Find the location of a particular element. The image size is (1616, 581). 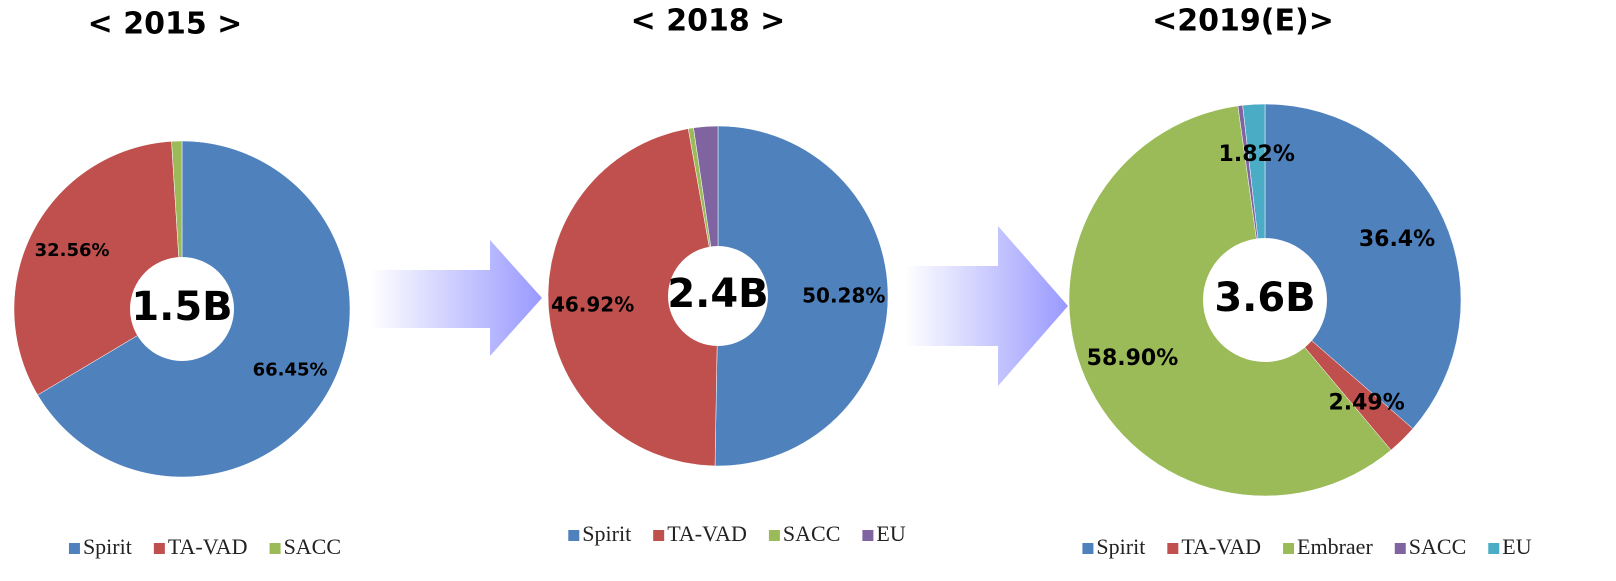

data-label: 50.28% is located at coordinates (843, 296).